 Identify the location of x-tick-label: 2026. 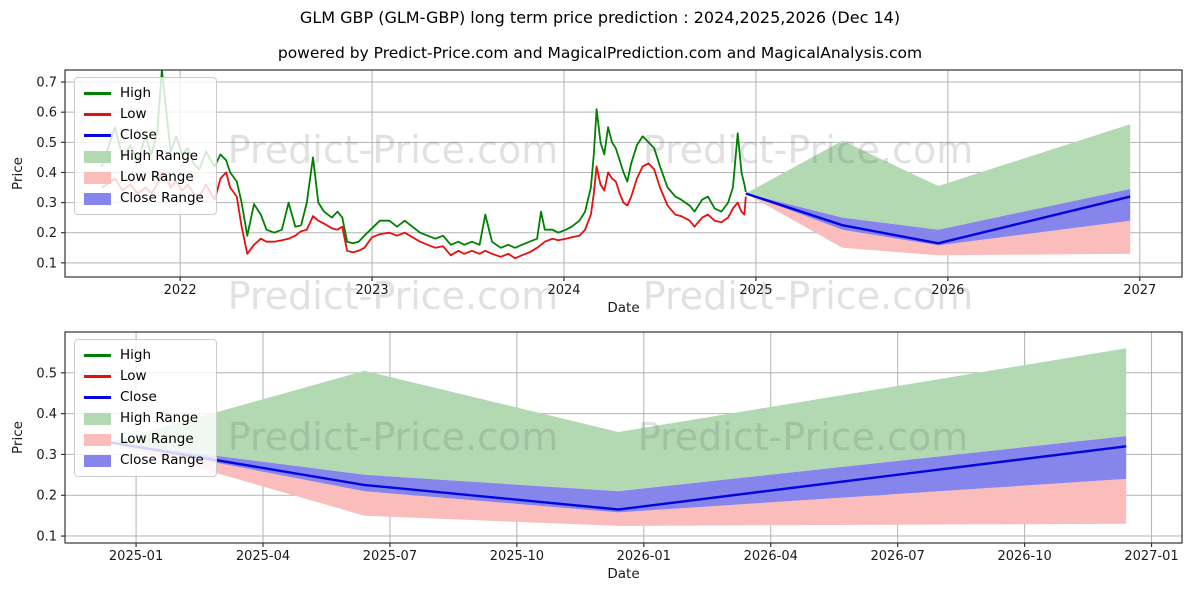
(947, 290).